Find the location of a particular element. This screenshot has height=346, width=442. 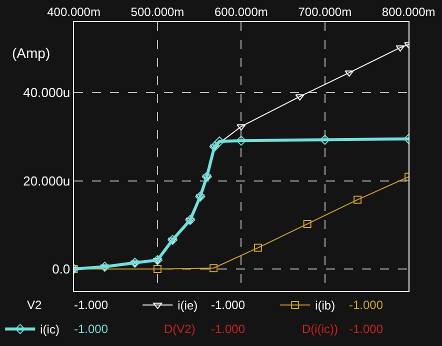

text: V2 is located at coordinates (34, 305).